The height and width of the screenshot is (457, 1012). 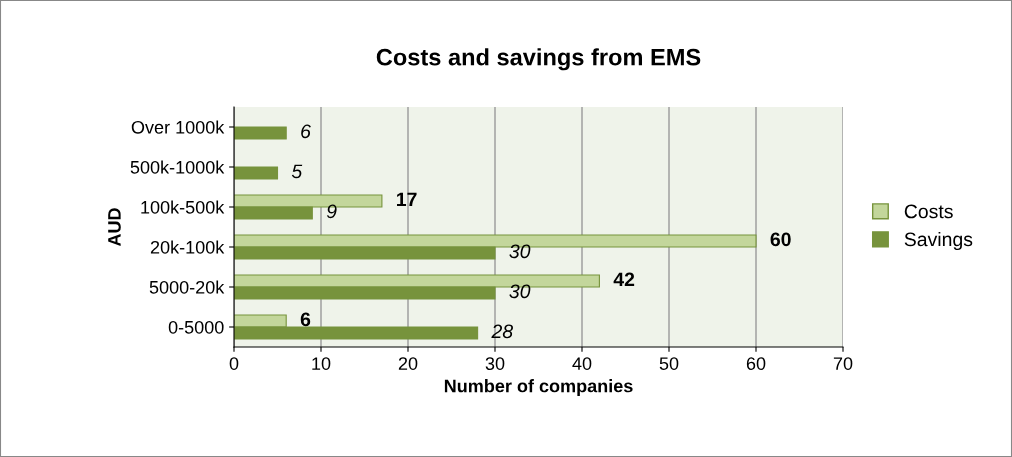 What do you see at coordinates (196, 327) in the screenshot?
I see `y-tick-label: 0-5000` at bounding box center [196, 327].